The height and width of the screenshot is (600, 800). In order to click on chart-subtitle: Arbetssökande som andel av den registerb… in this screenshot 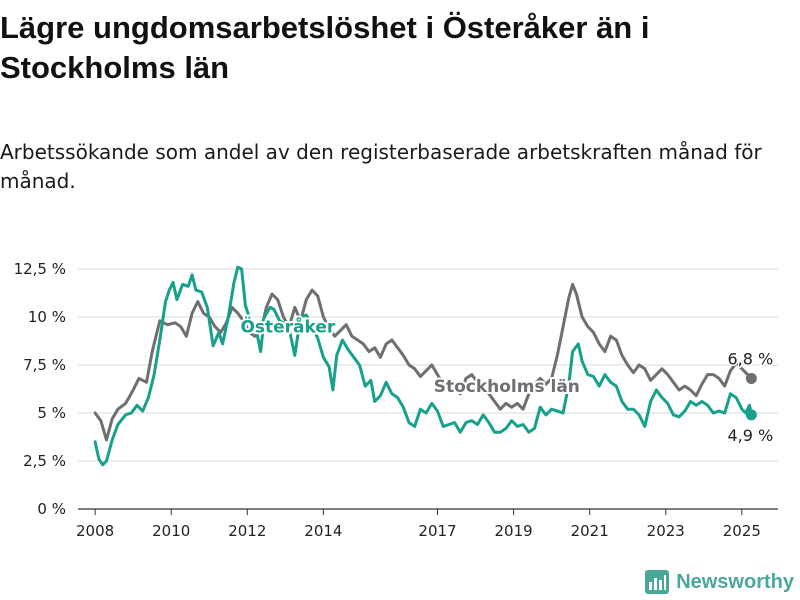, I will do `click(381, 166)`.